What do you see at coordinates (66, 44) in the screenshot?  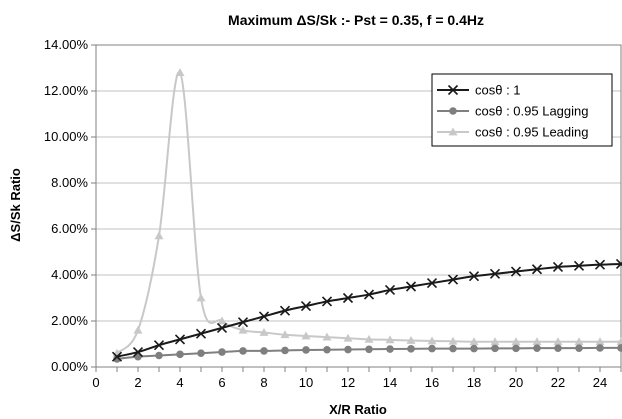 I see `y-tick-label: 14.00%` at bounding box center [66, 44].